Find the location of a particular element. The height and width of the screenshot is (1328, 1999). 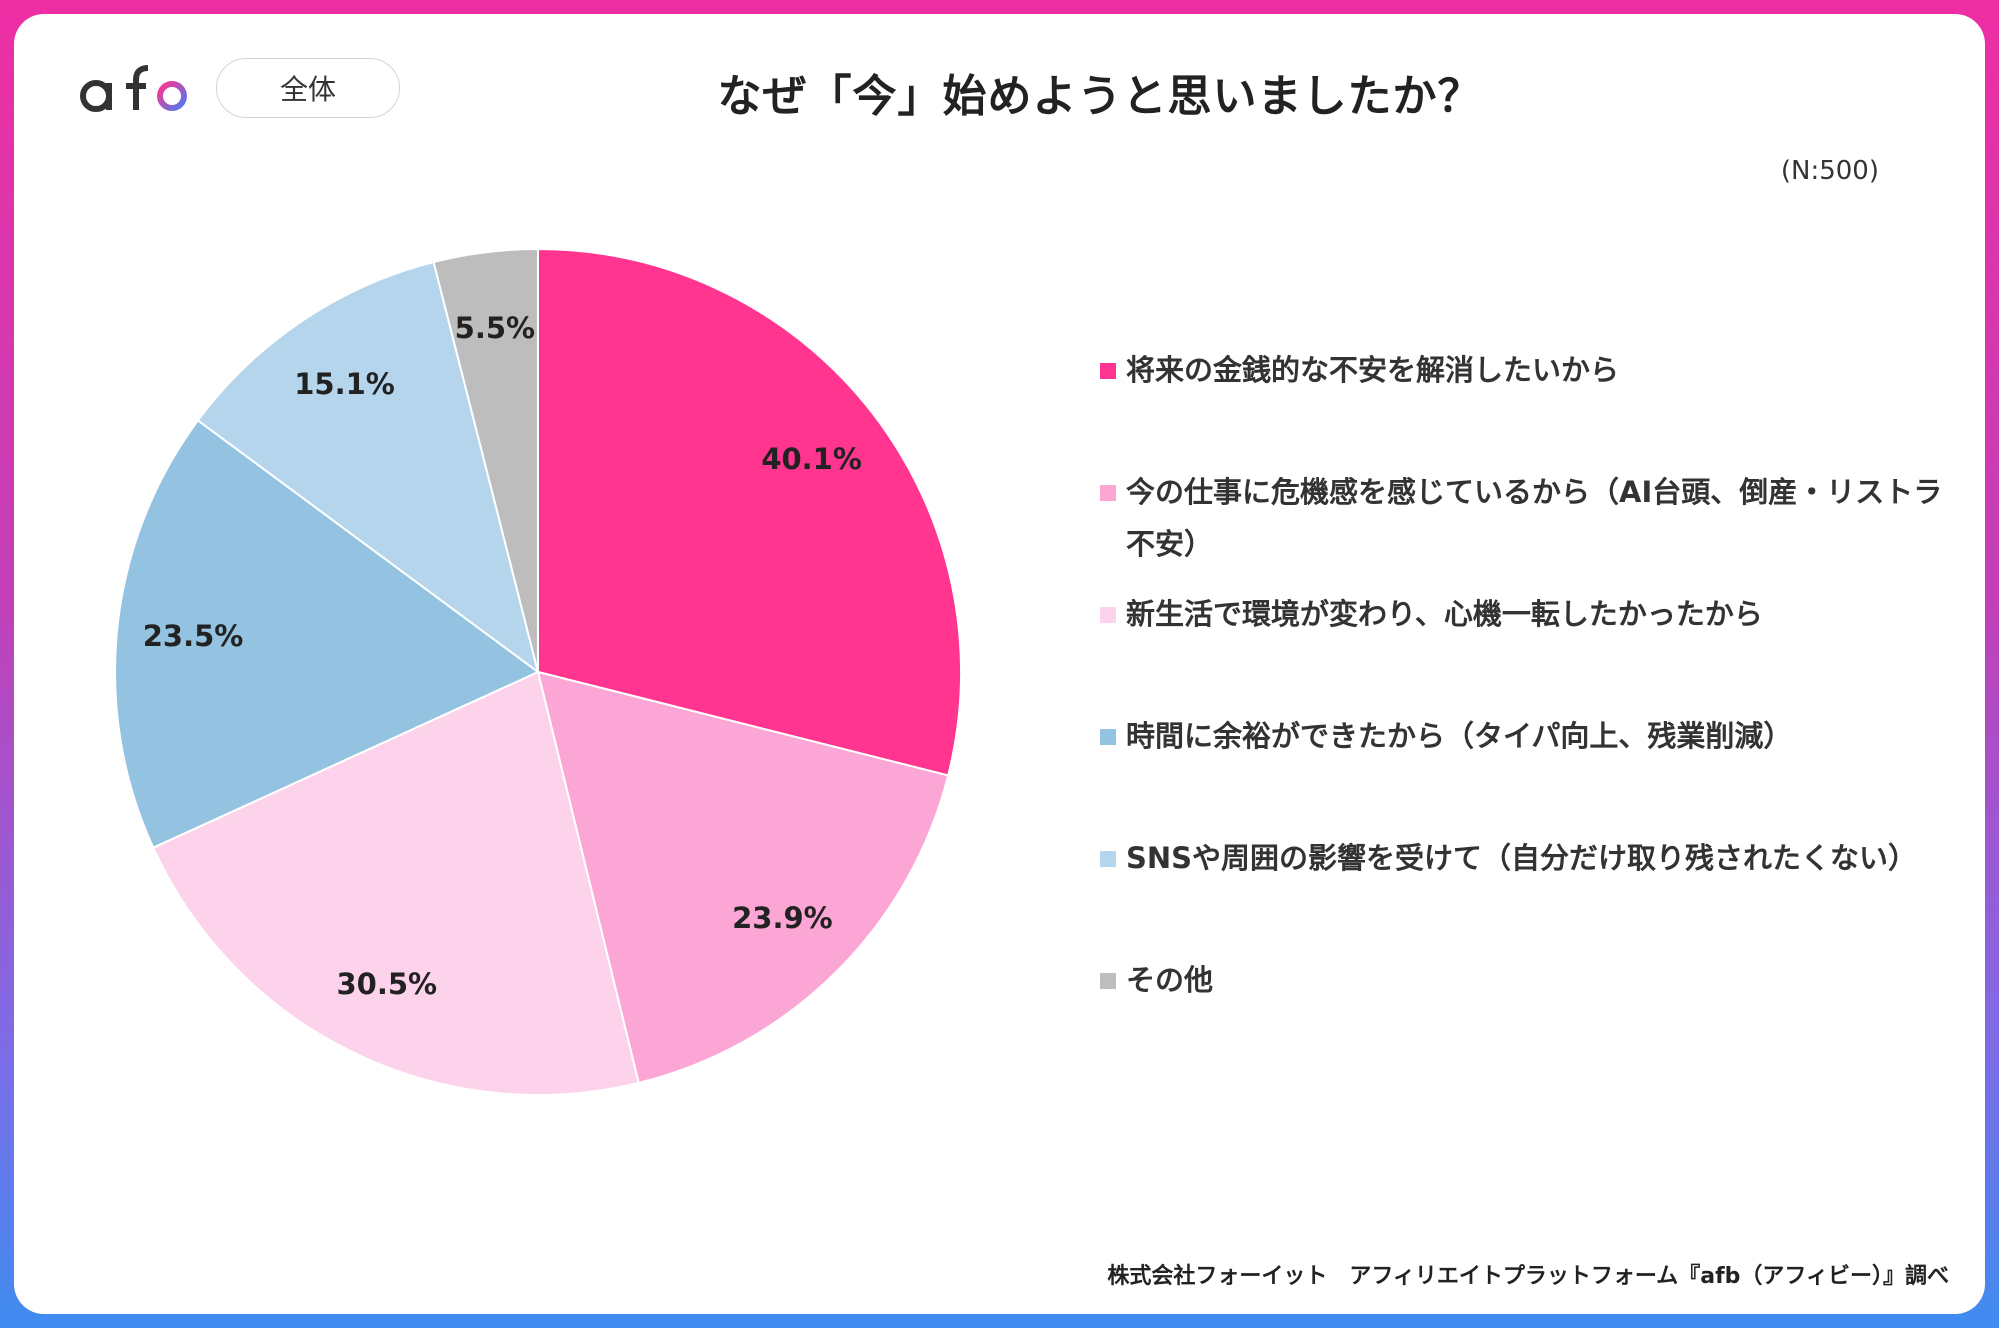

legend-item-1: 将来の金銭的な不安を解消したいから is located at coordinates (1528, 405).